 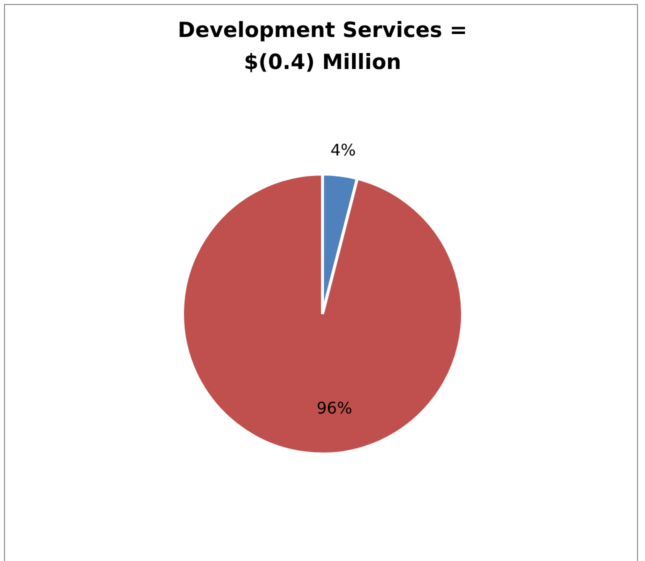 What do you see at coordinates (323, 46) in the screenshot?
I see `chart-title: Development Services = $(0.4) Million` at bounding box center [323, 46].